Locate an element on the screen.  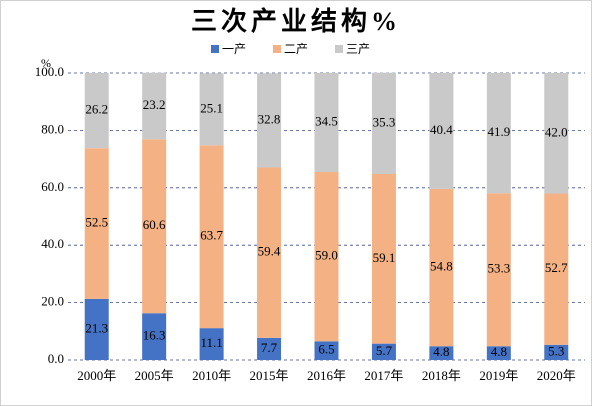
data-label: 32.8 is located at coordinates (269, 118).